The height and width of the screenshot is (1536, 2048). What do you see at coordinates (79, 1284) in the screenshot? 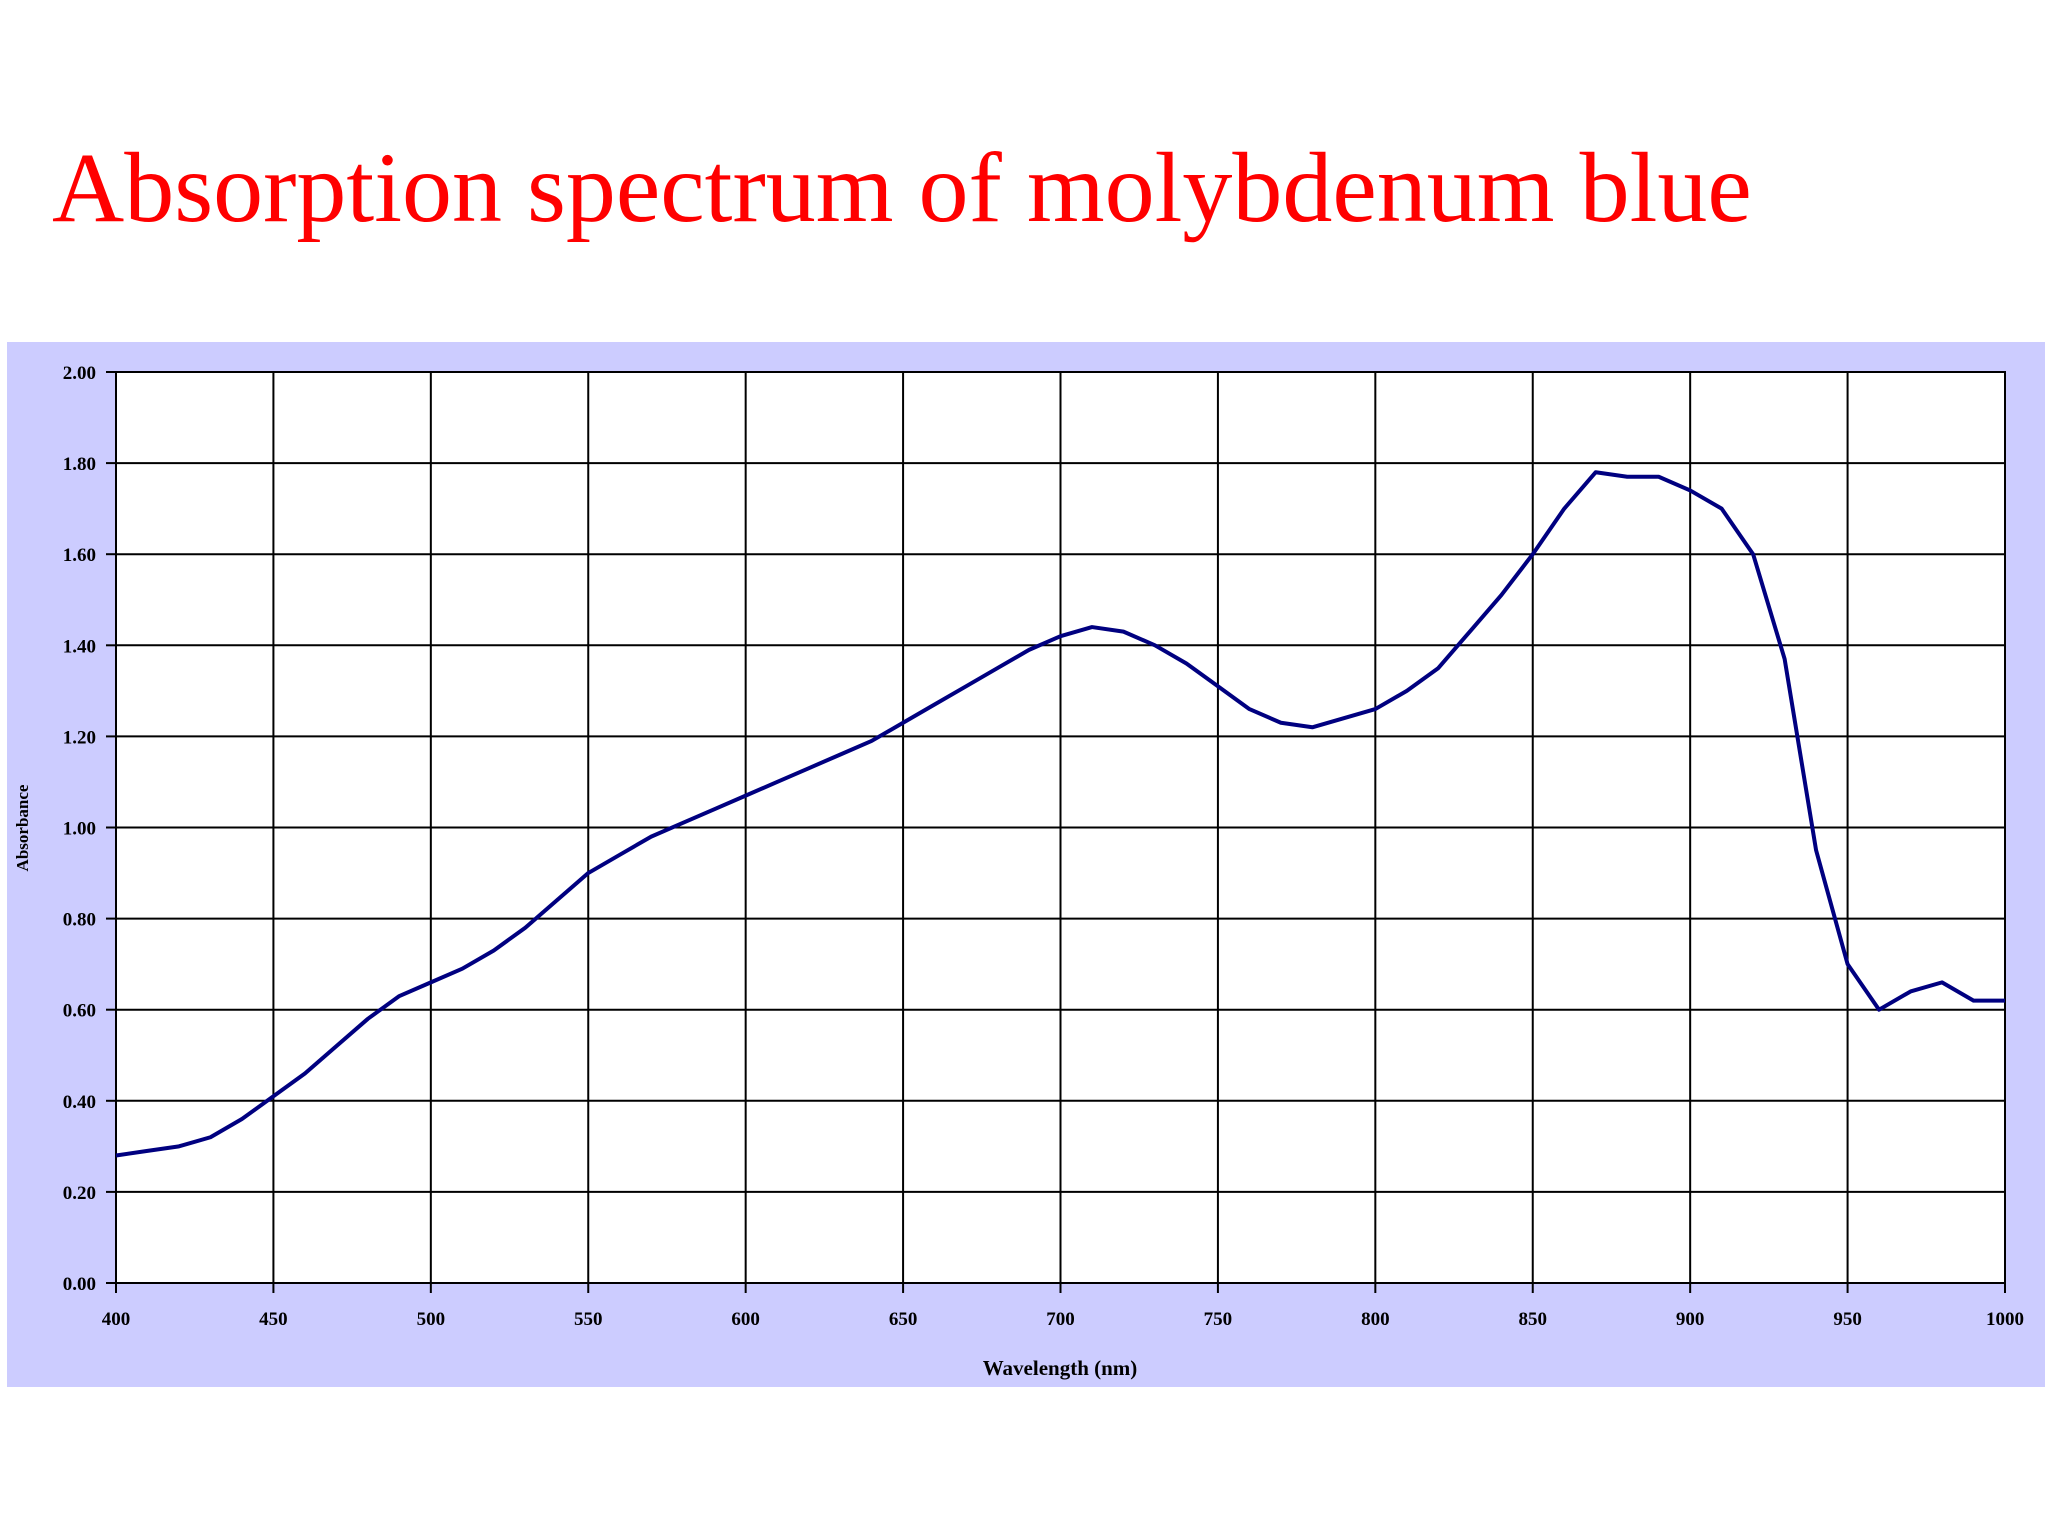
I see `y-tick-label: 0.00` at bounding box center [79, 1284].